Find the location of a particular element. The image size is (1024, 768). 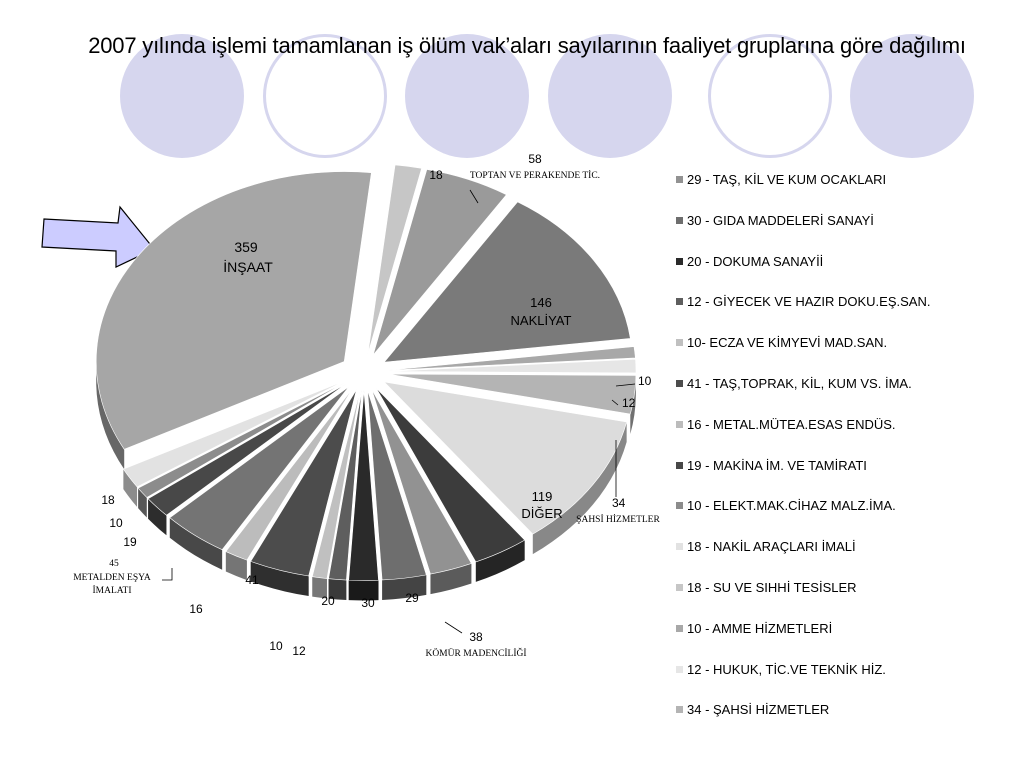

legend-label: 29 - TAŞ, KİL VE KUM OCAKLARI is located at coordinates (787, 179).